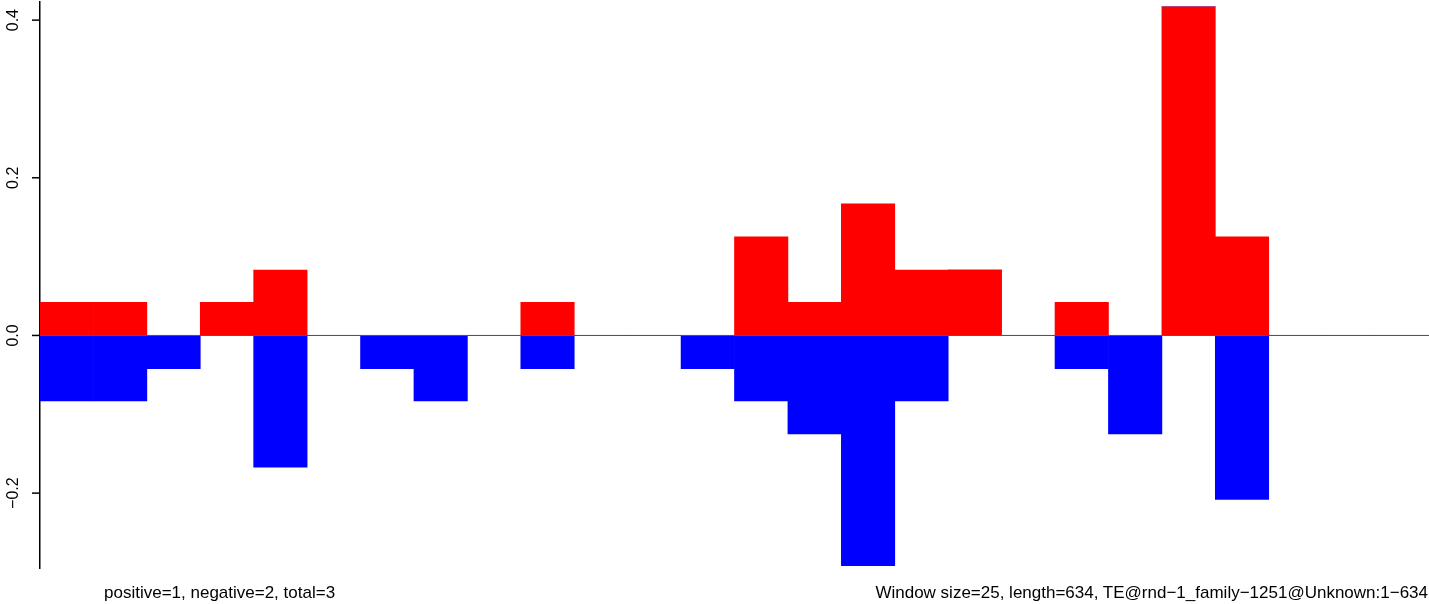 The width and height of the screenshot is (1429, 604). I want to click on y-tick-label: 0.2, so click(13, 177).